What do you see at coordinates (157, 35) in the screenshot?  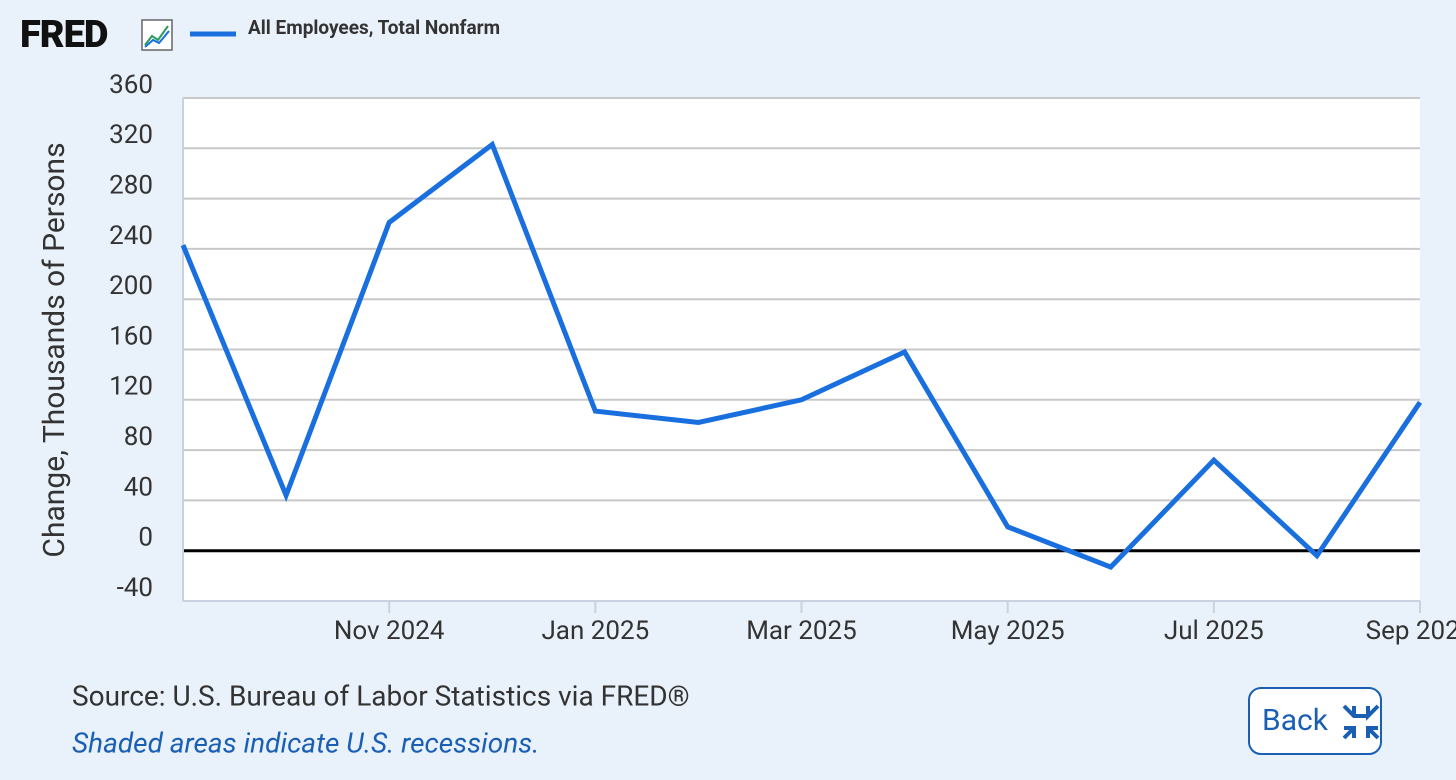 I see `logo-icon` at bounding box center [157, 35].